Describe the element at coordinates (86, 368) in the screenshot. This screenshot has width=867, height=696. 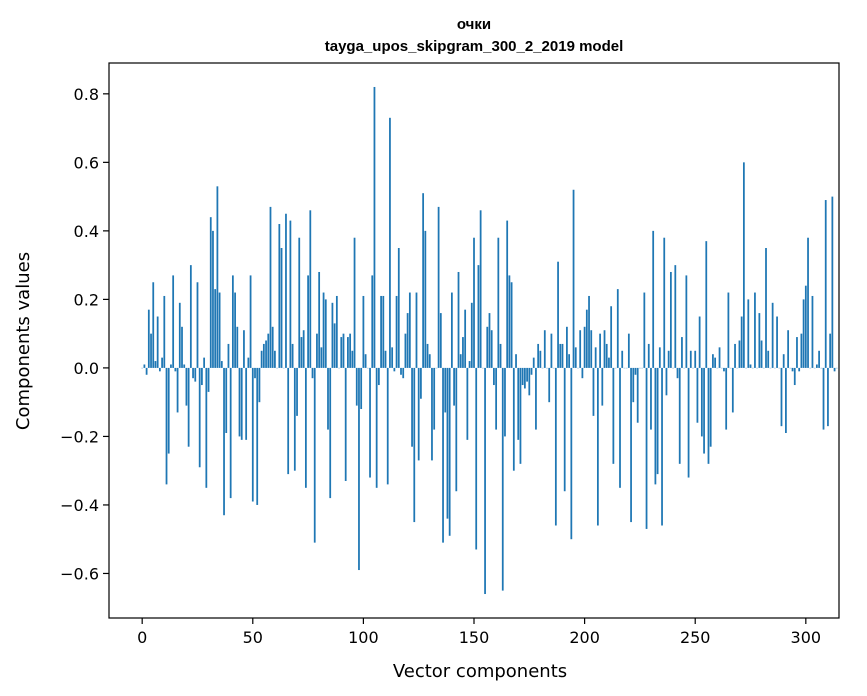
I see `y-tick-label: 0.0` at that location.